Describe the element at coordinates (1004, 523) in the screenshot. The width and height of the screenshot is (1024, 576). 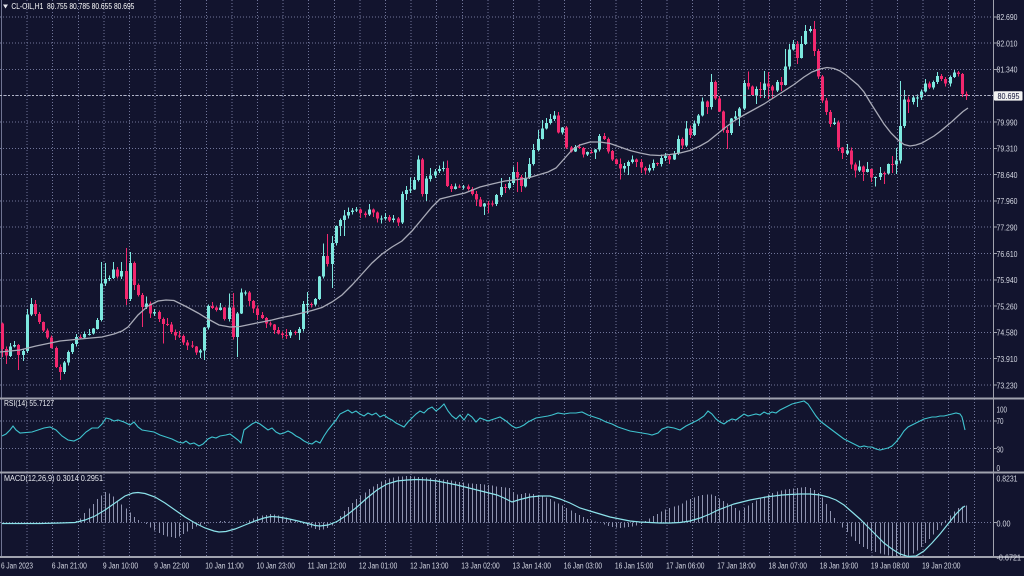
I see `svg-text: 0.00` at that location.